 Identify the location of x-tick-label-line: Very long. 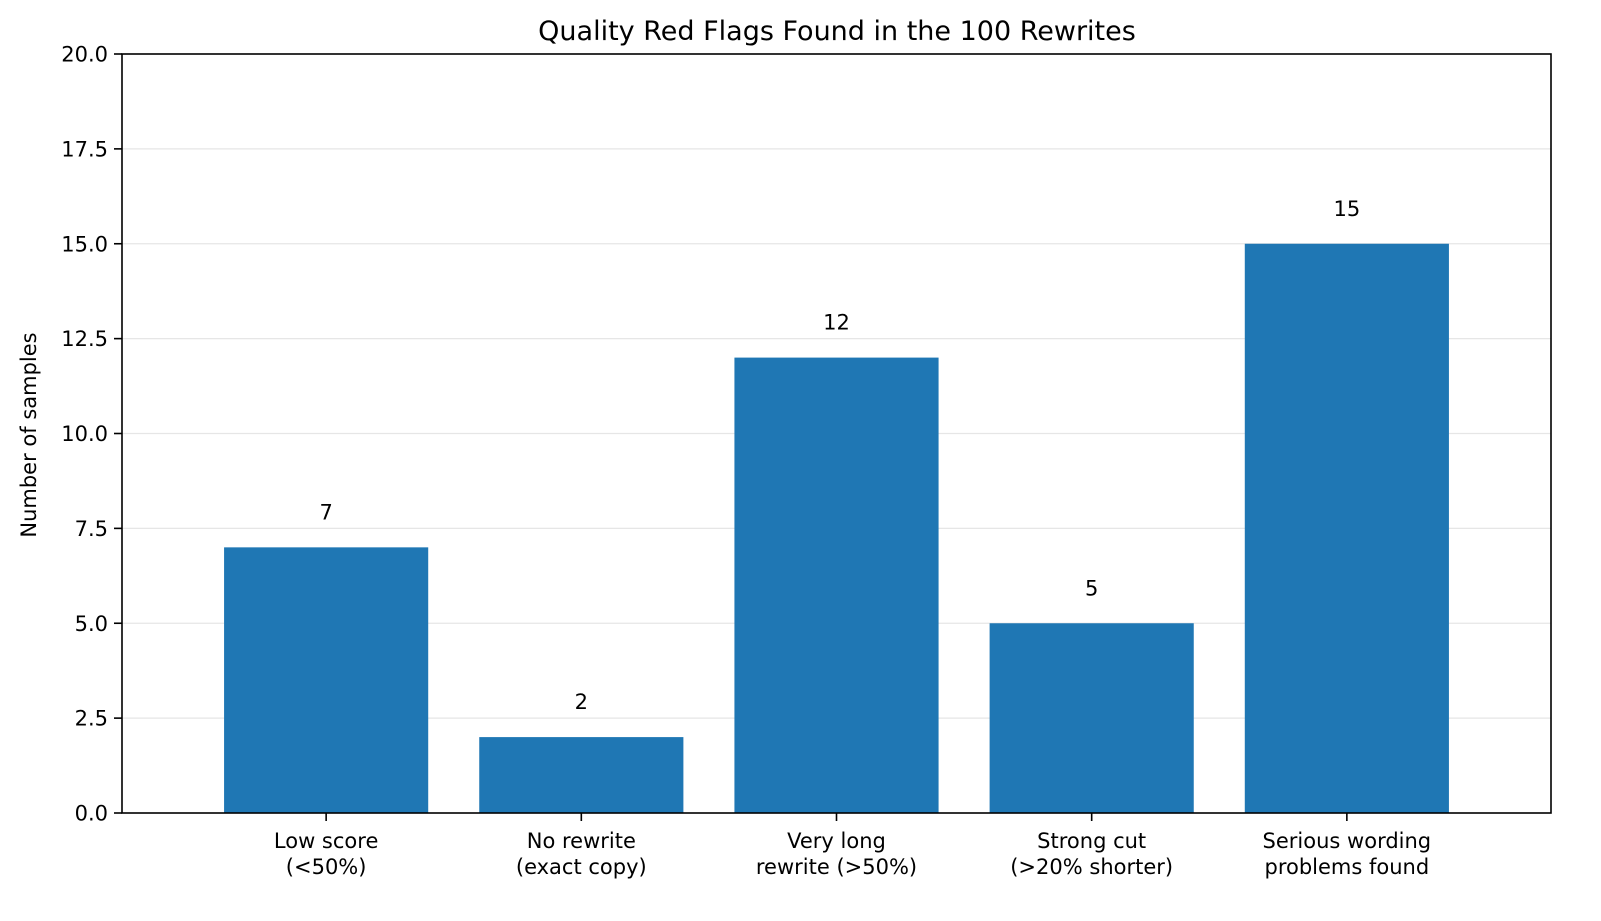
(836, 841).